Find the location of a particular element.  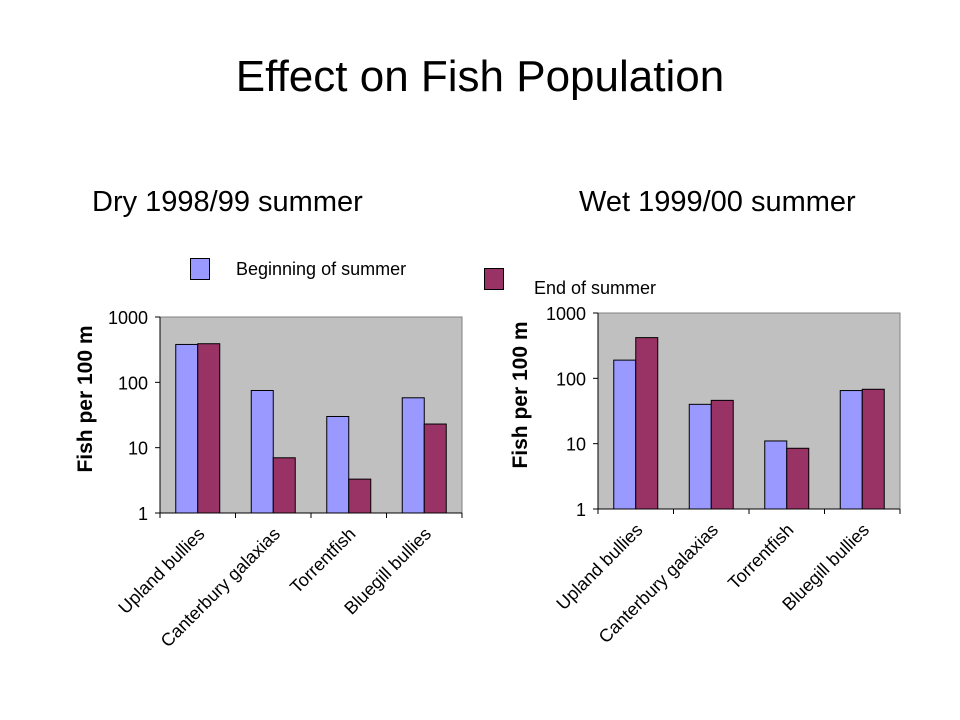

legend-label-end: End of summer is located at coordinates (595, 288).